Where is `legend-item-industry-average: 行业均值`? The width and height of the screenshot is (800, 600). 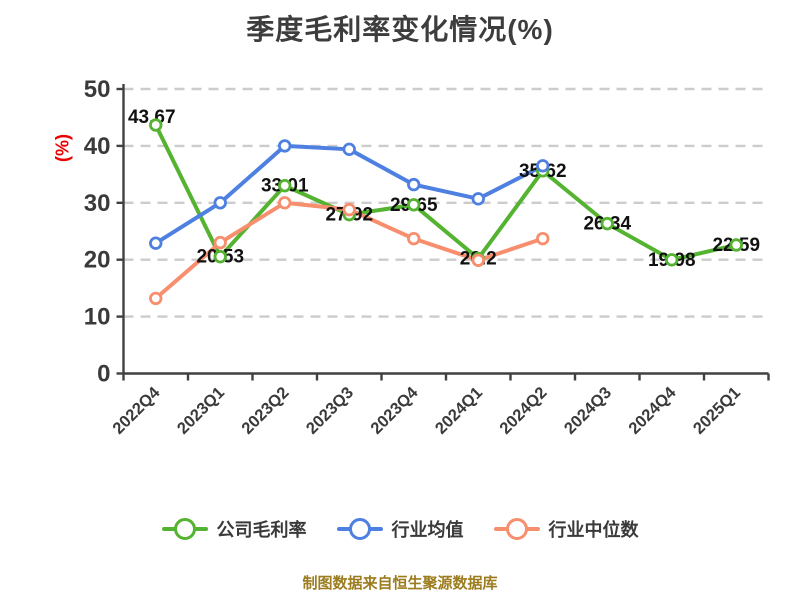
legend-item-industry-average: 行业均值 is located at coordinates (400, 529).